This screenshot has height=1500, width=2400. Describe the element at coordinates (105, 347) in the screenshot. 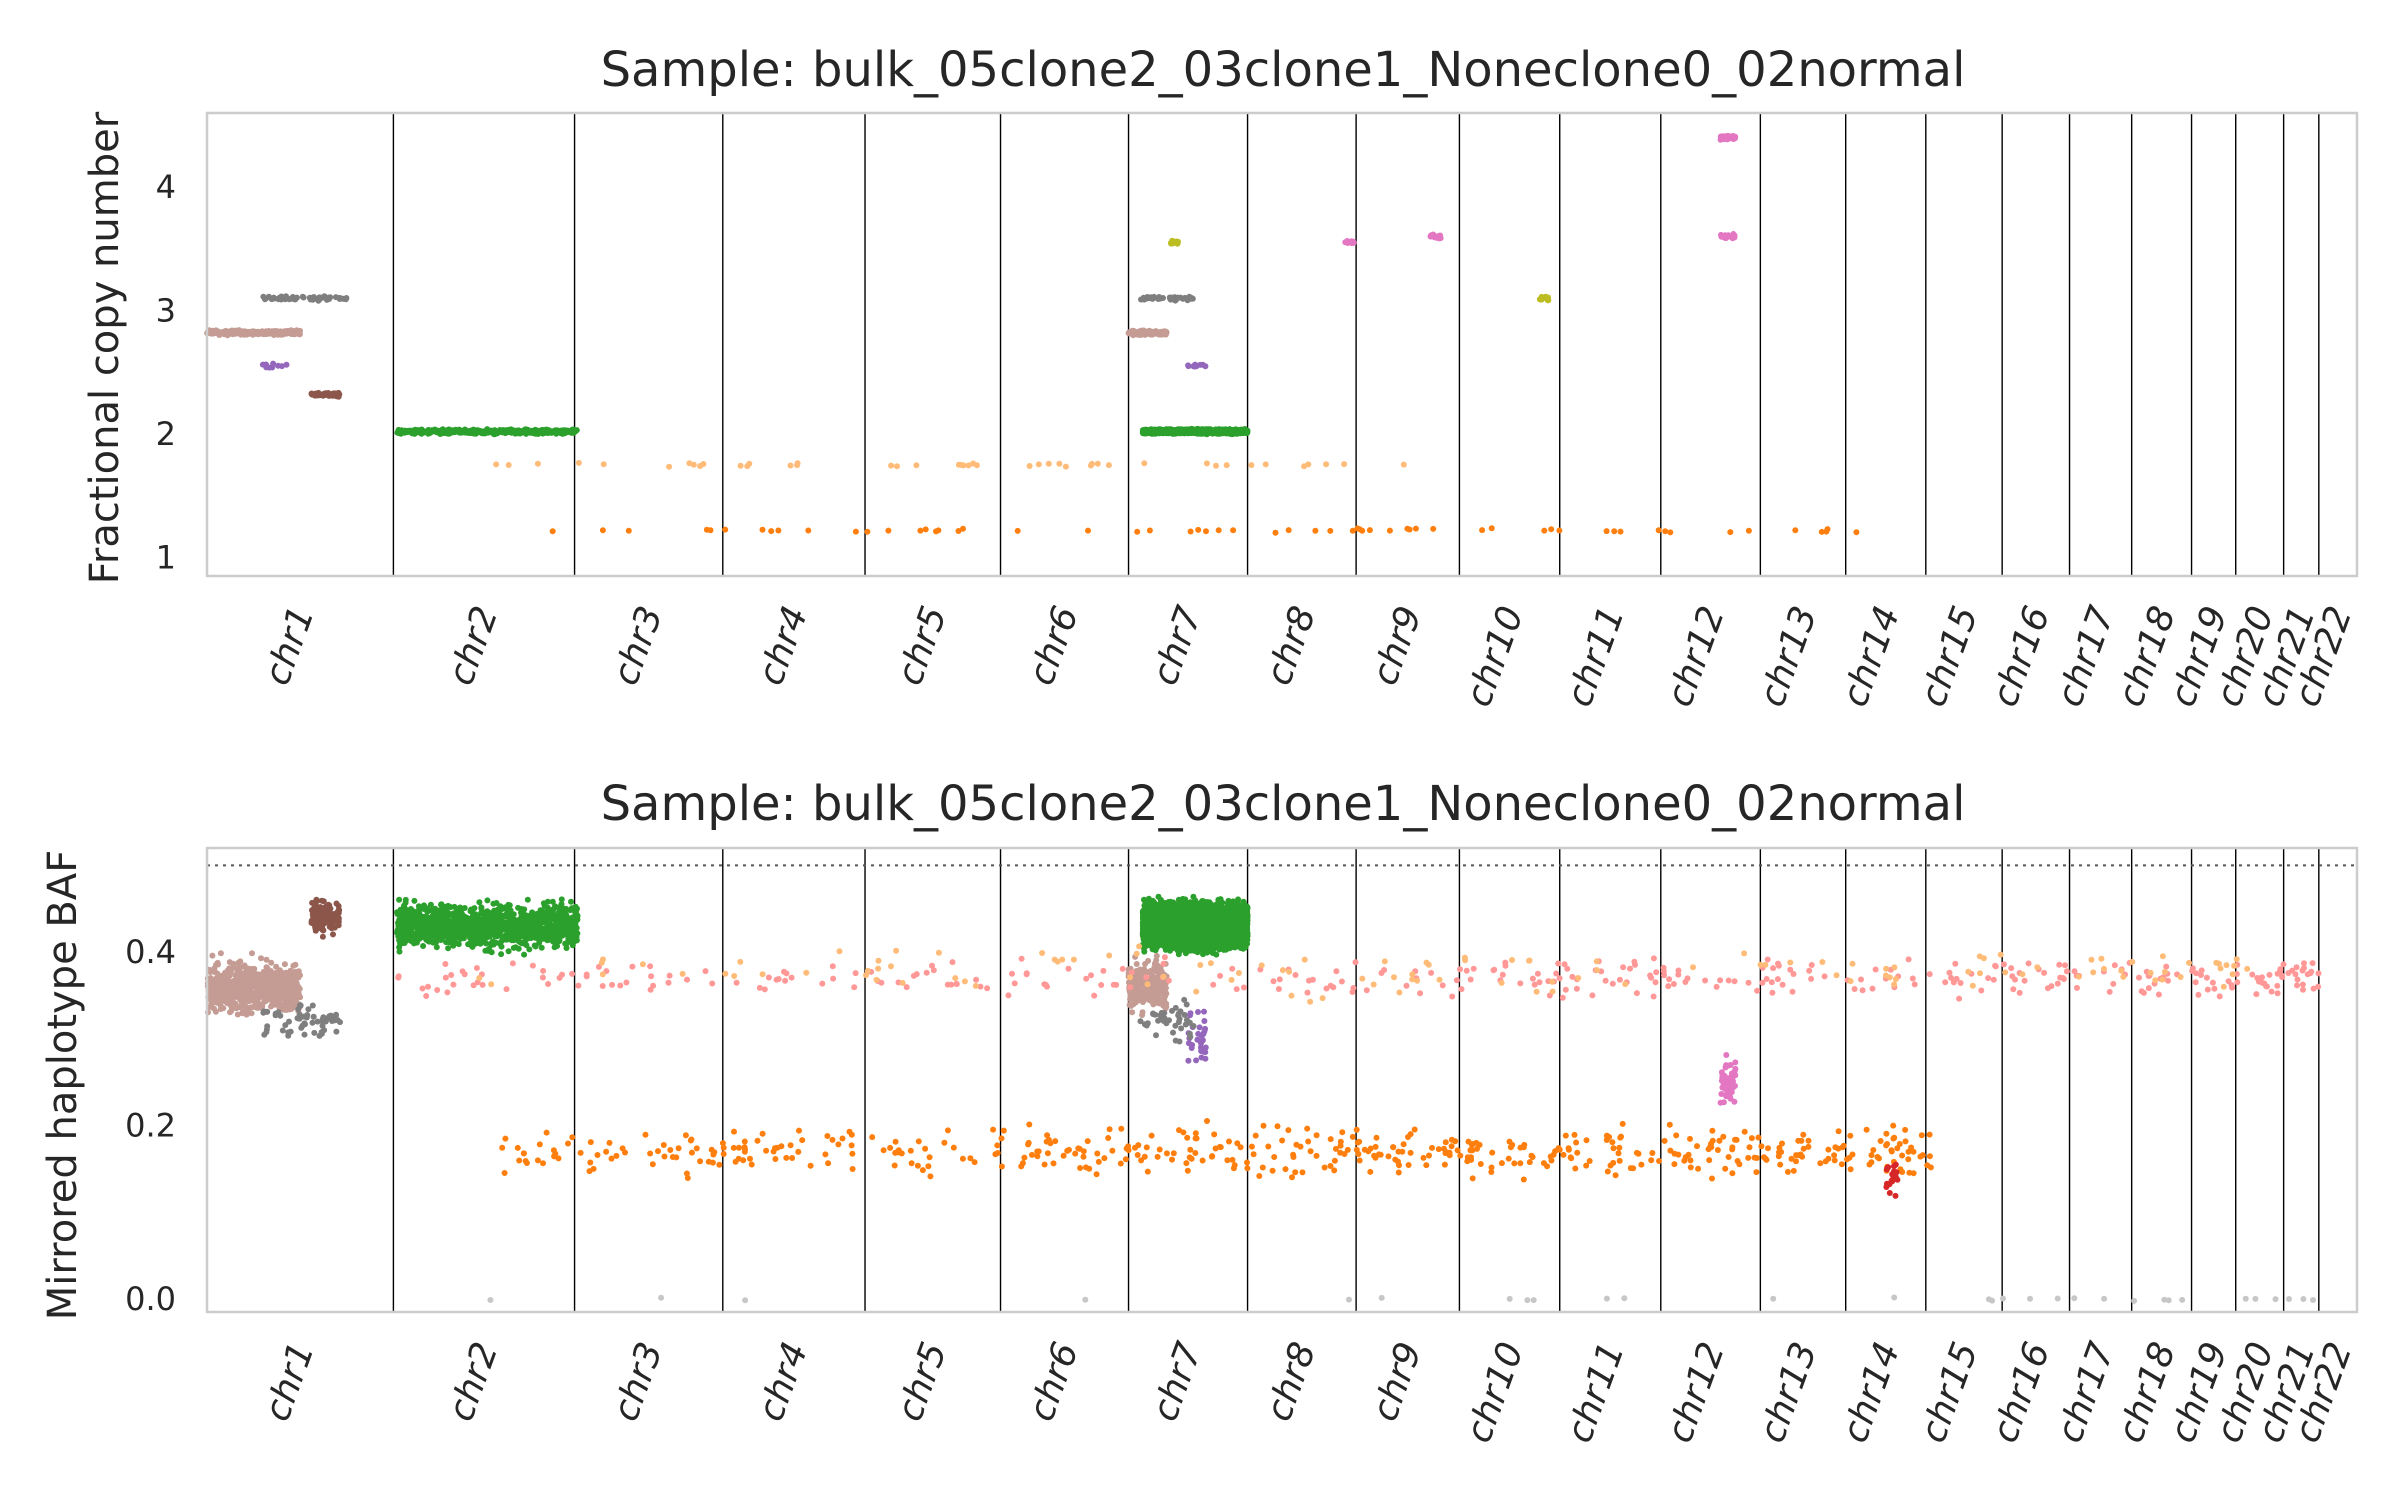

I see `y-axis-label: Fractional copy number` at that location.